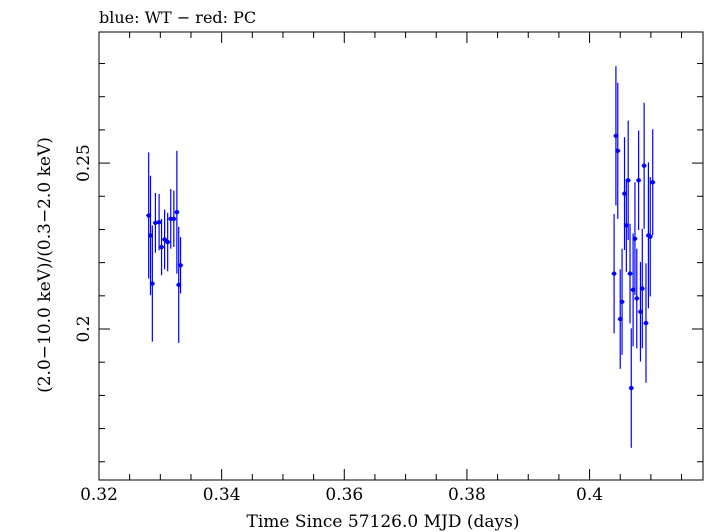 Image resolution: width=705 pixels, height=532 pixels. What do you see at coordinates (222, 495) in the screenshot?
I see `x-tick-label: 0.34` at bounding box center [222, 495].